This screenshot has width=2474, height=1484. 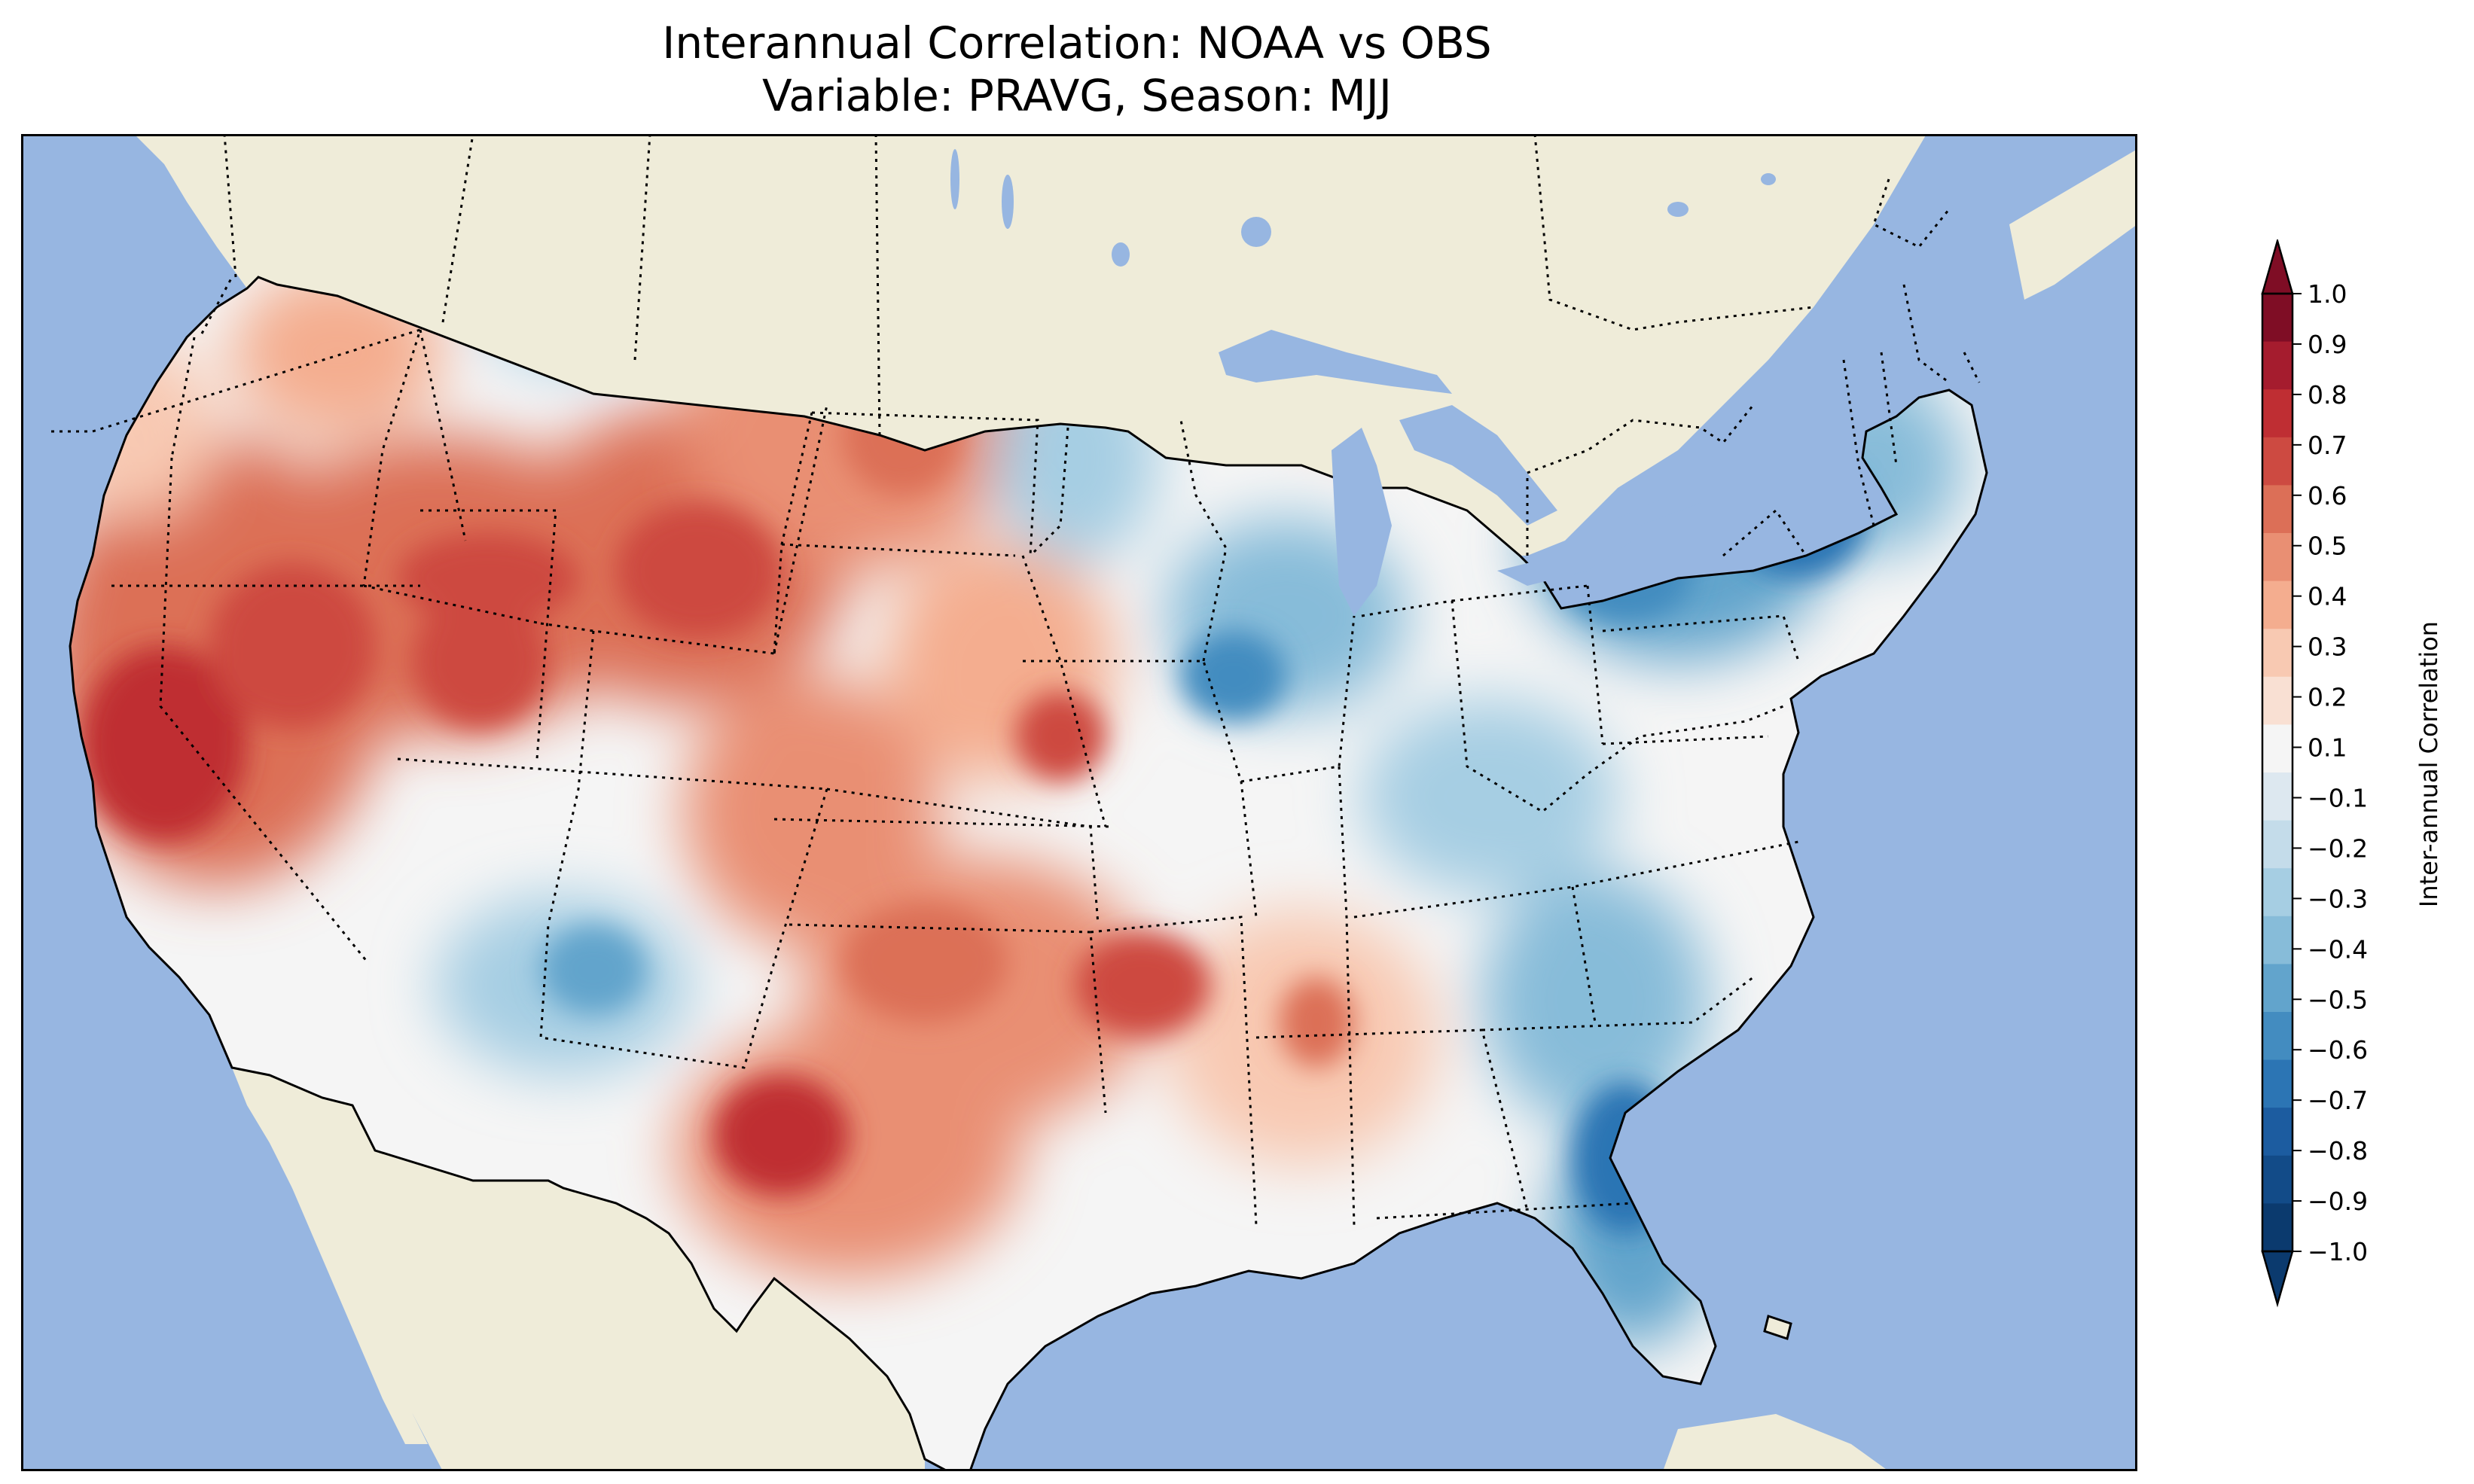 I want to click on map-title-line1: Interannual Correlation: NOAA vs OBS, so click(x=1077, y=43).